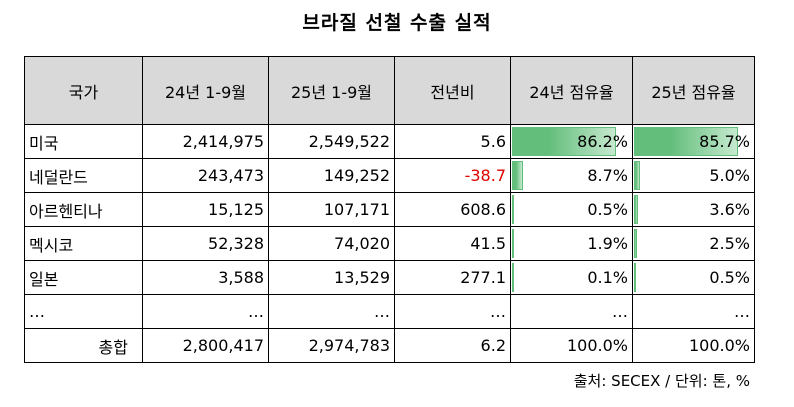  Describe the element at coordinates (205, 277) in the screenshot. I see `value-24-cell: 3,588` at that location.